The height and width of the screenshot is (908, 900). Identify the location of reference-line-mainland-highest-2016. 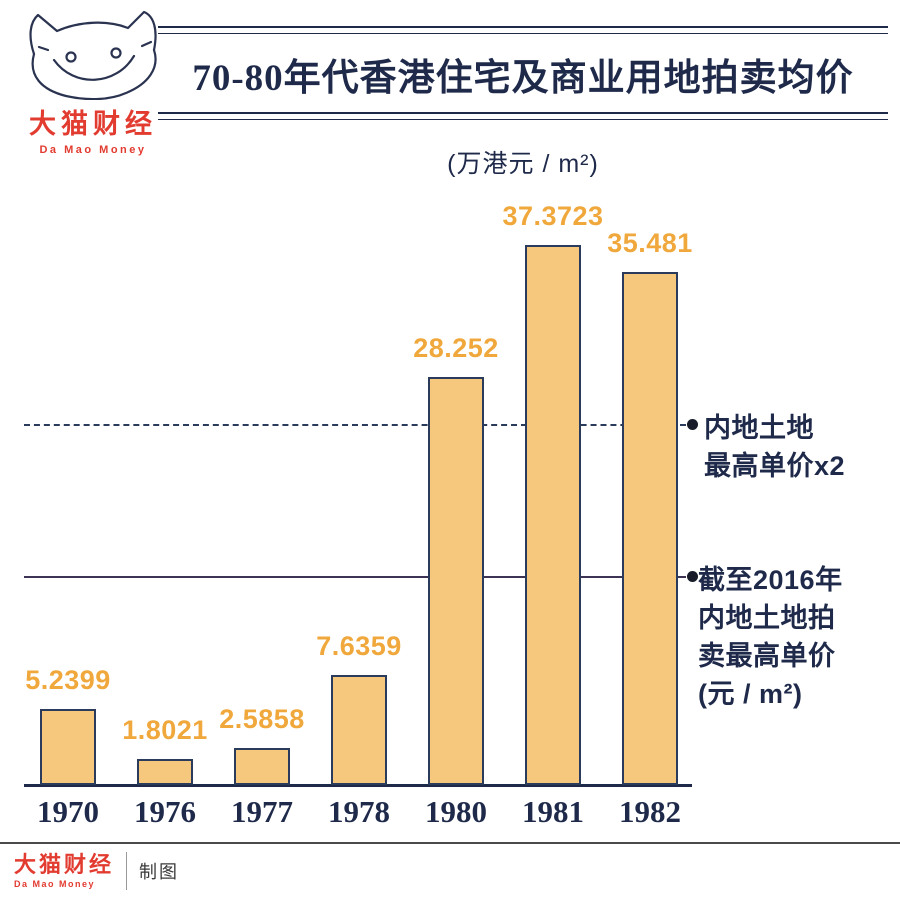
(355, 576).